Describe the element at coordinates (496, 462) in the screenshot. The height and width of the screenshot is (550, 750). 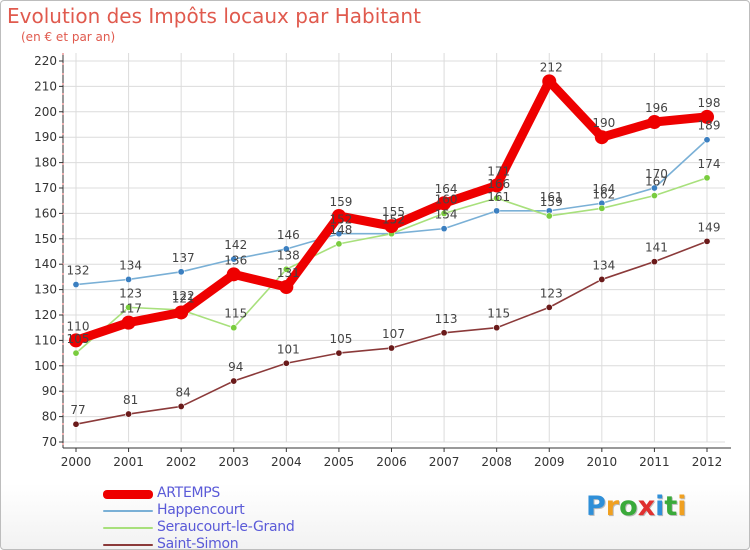
I see `x-tick-label: 2008` at that location.